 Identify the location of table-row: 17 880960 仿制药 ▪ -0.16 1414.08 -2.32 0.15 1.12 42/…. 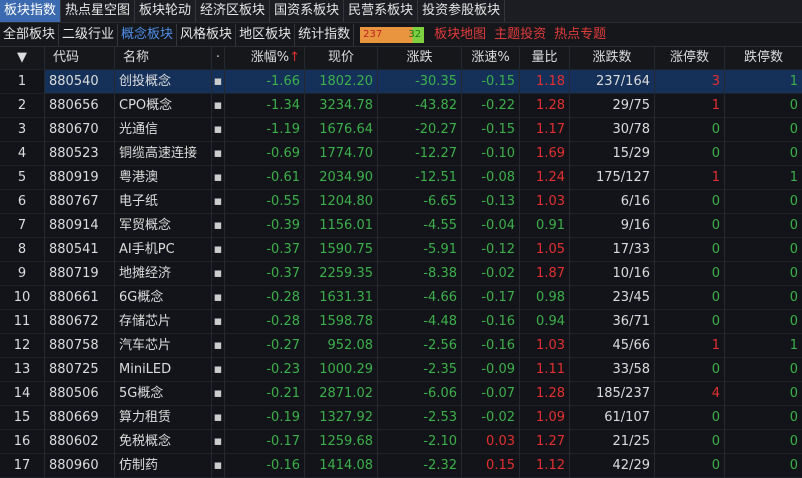
(401, 466).